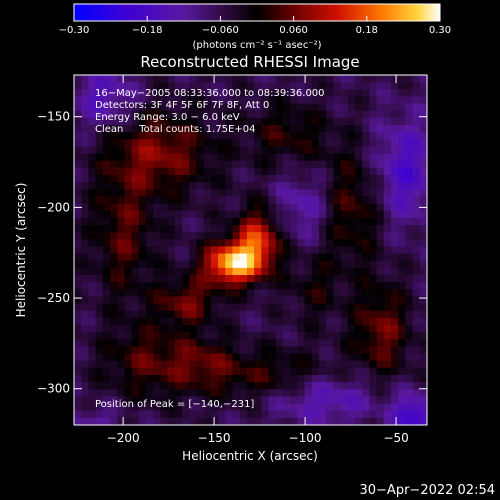 The image size is (500, 500). What do you see at coordinates (220, 30) in the screenshot?
I see `colorbar-tick-label: −0.060` at bounding box center [220, 30].